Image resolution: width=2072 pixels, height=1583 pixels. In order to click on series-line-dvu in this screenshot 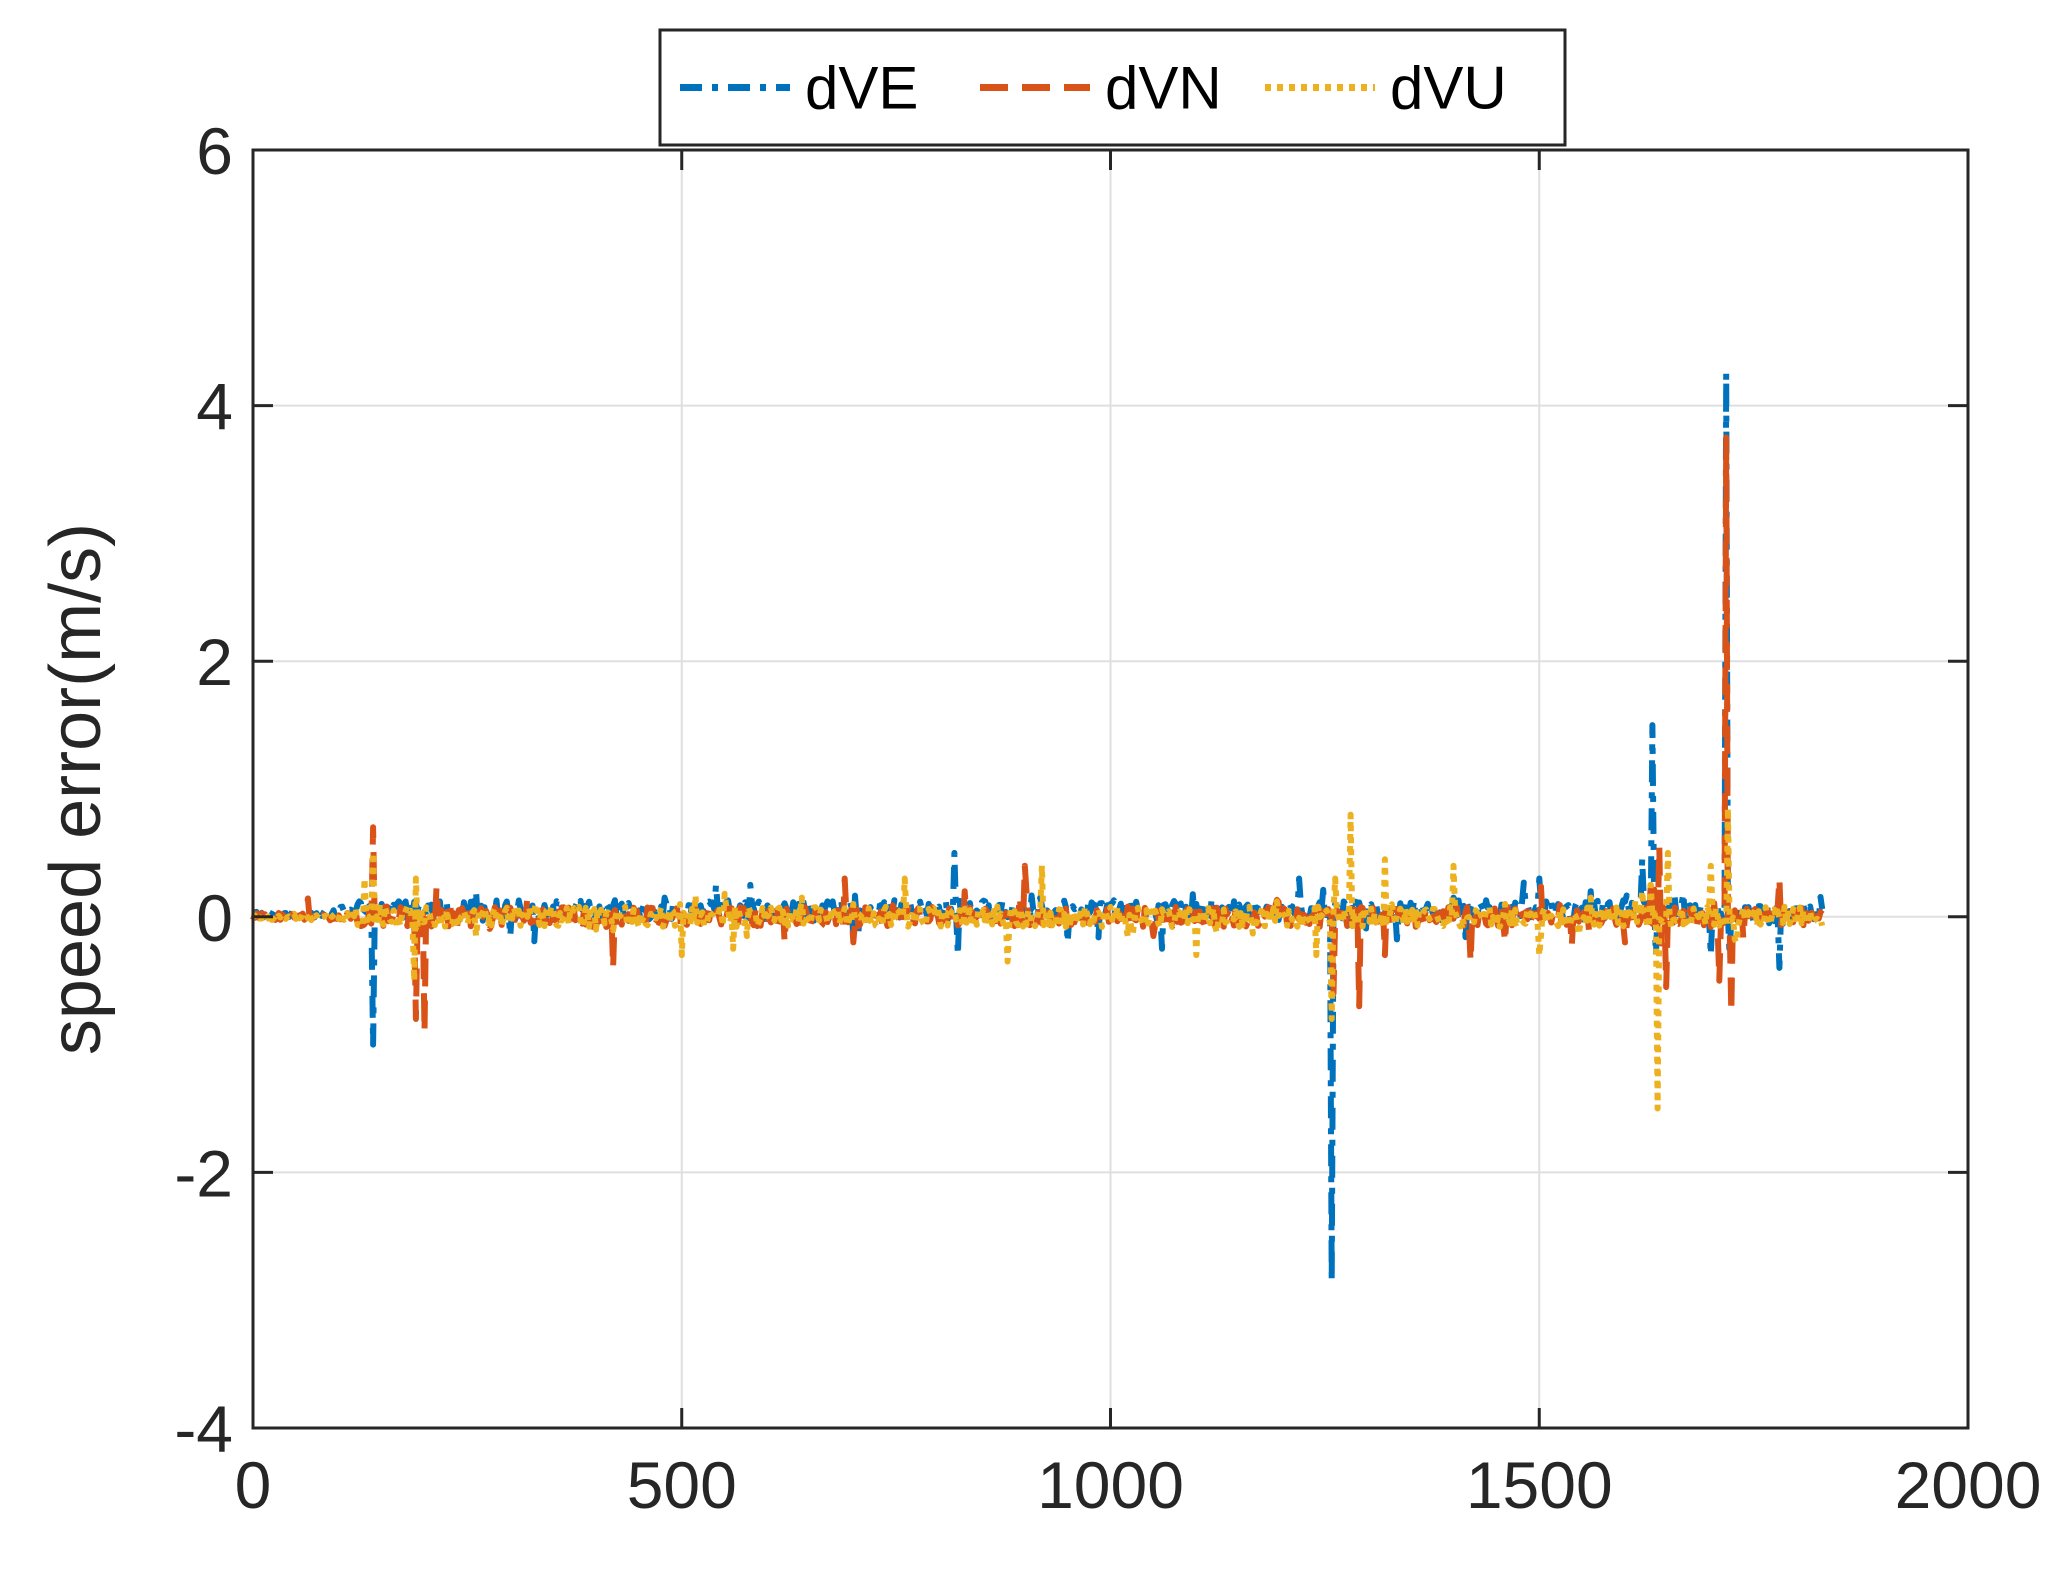, I will do `click(1038, 958)`.